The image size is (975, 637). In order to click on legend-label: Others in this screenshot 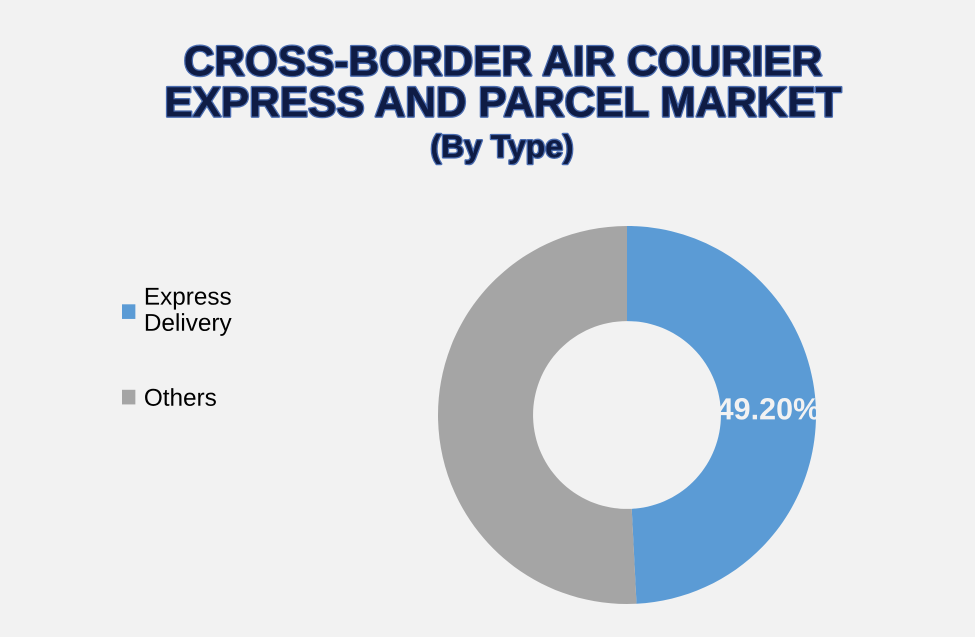, I will do `click(180, 397)`.